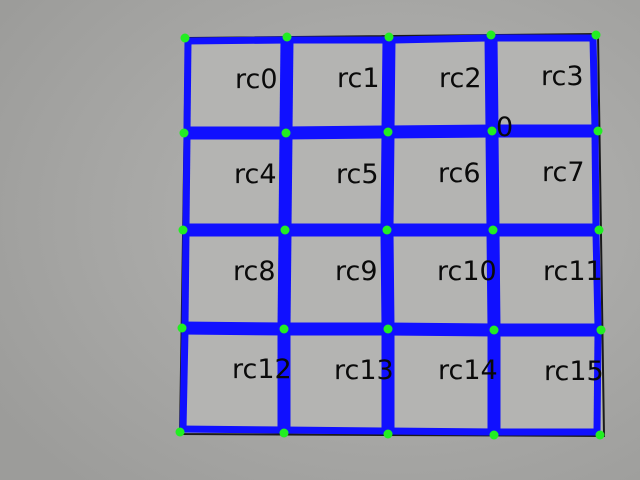 The width and height of the screenshot is (640, 480). I want to click on cell-label: rc8, so click(254, 271).